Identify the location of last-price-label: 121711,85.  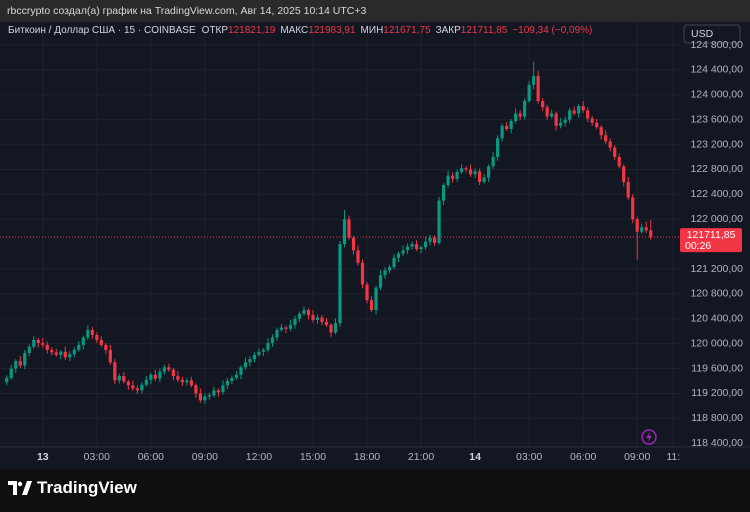
(711, 235).